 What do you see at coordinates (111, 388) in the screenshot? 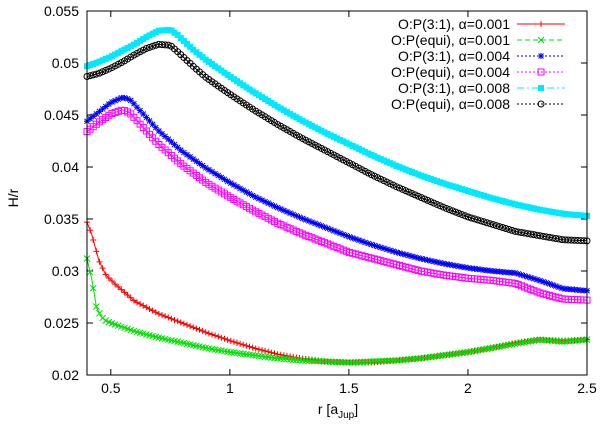
I see `x-tick-label: 0.5` at bounding box center [111, 388].